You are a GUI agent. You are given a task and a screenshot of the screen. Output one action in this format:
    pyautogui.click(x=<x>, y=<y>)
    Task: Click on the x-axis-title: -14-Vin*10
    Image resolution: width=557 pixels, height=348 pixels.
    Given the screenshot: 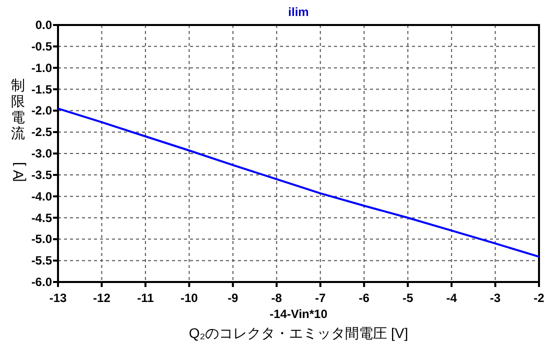 What is the action you would take?
    pyautogui.click(x=299, y=314)
    